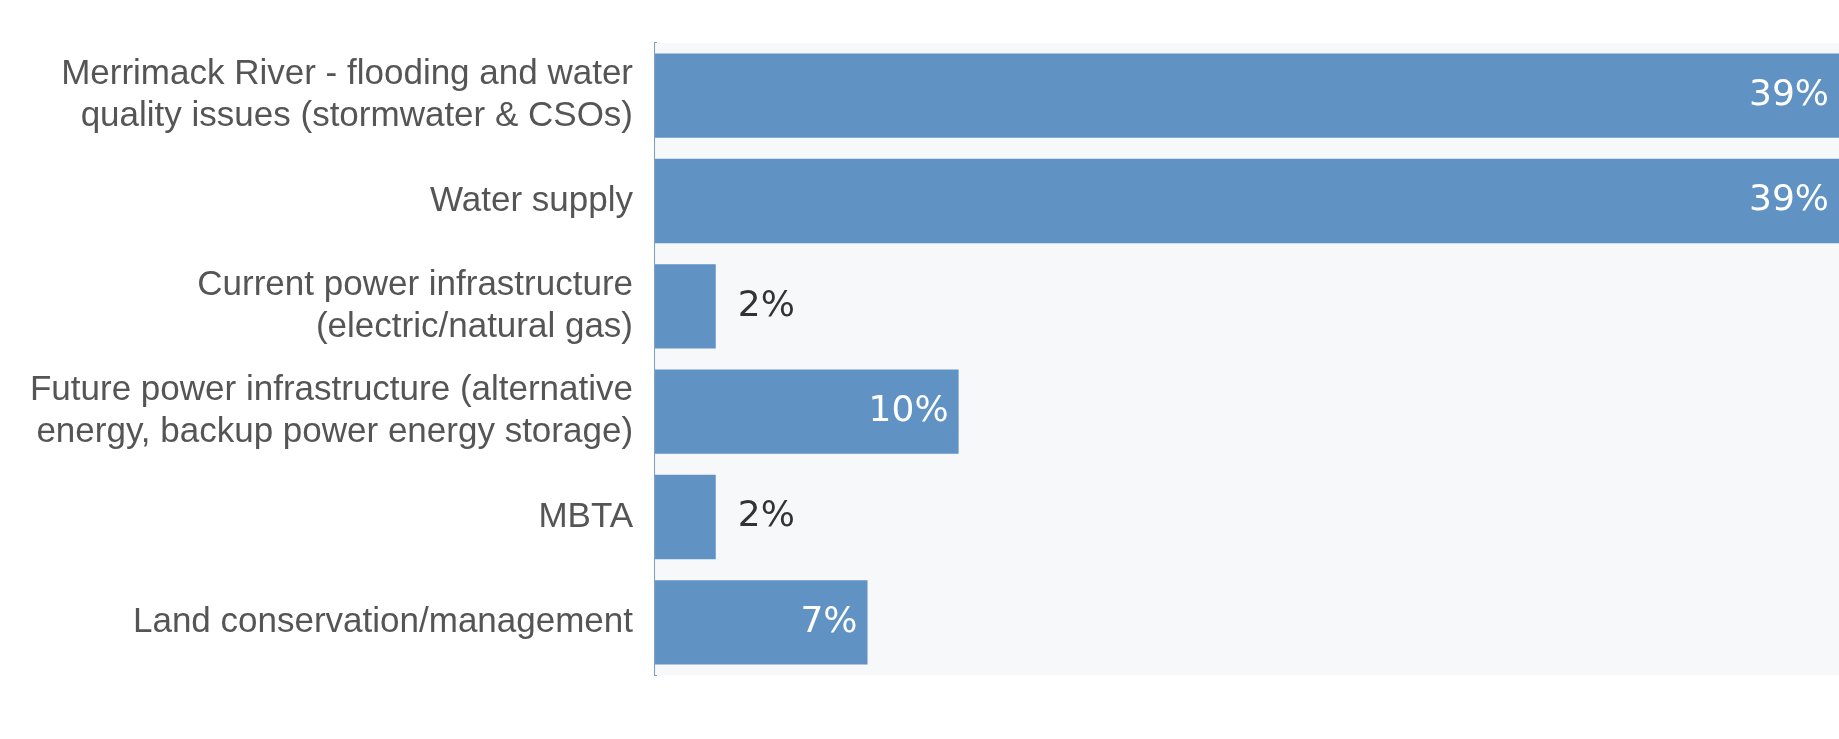  What do you see at coordinates (532, 198) in the screenshot?
I see `y-tick-label: Water supply` at bounding box center [532, 198].